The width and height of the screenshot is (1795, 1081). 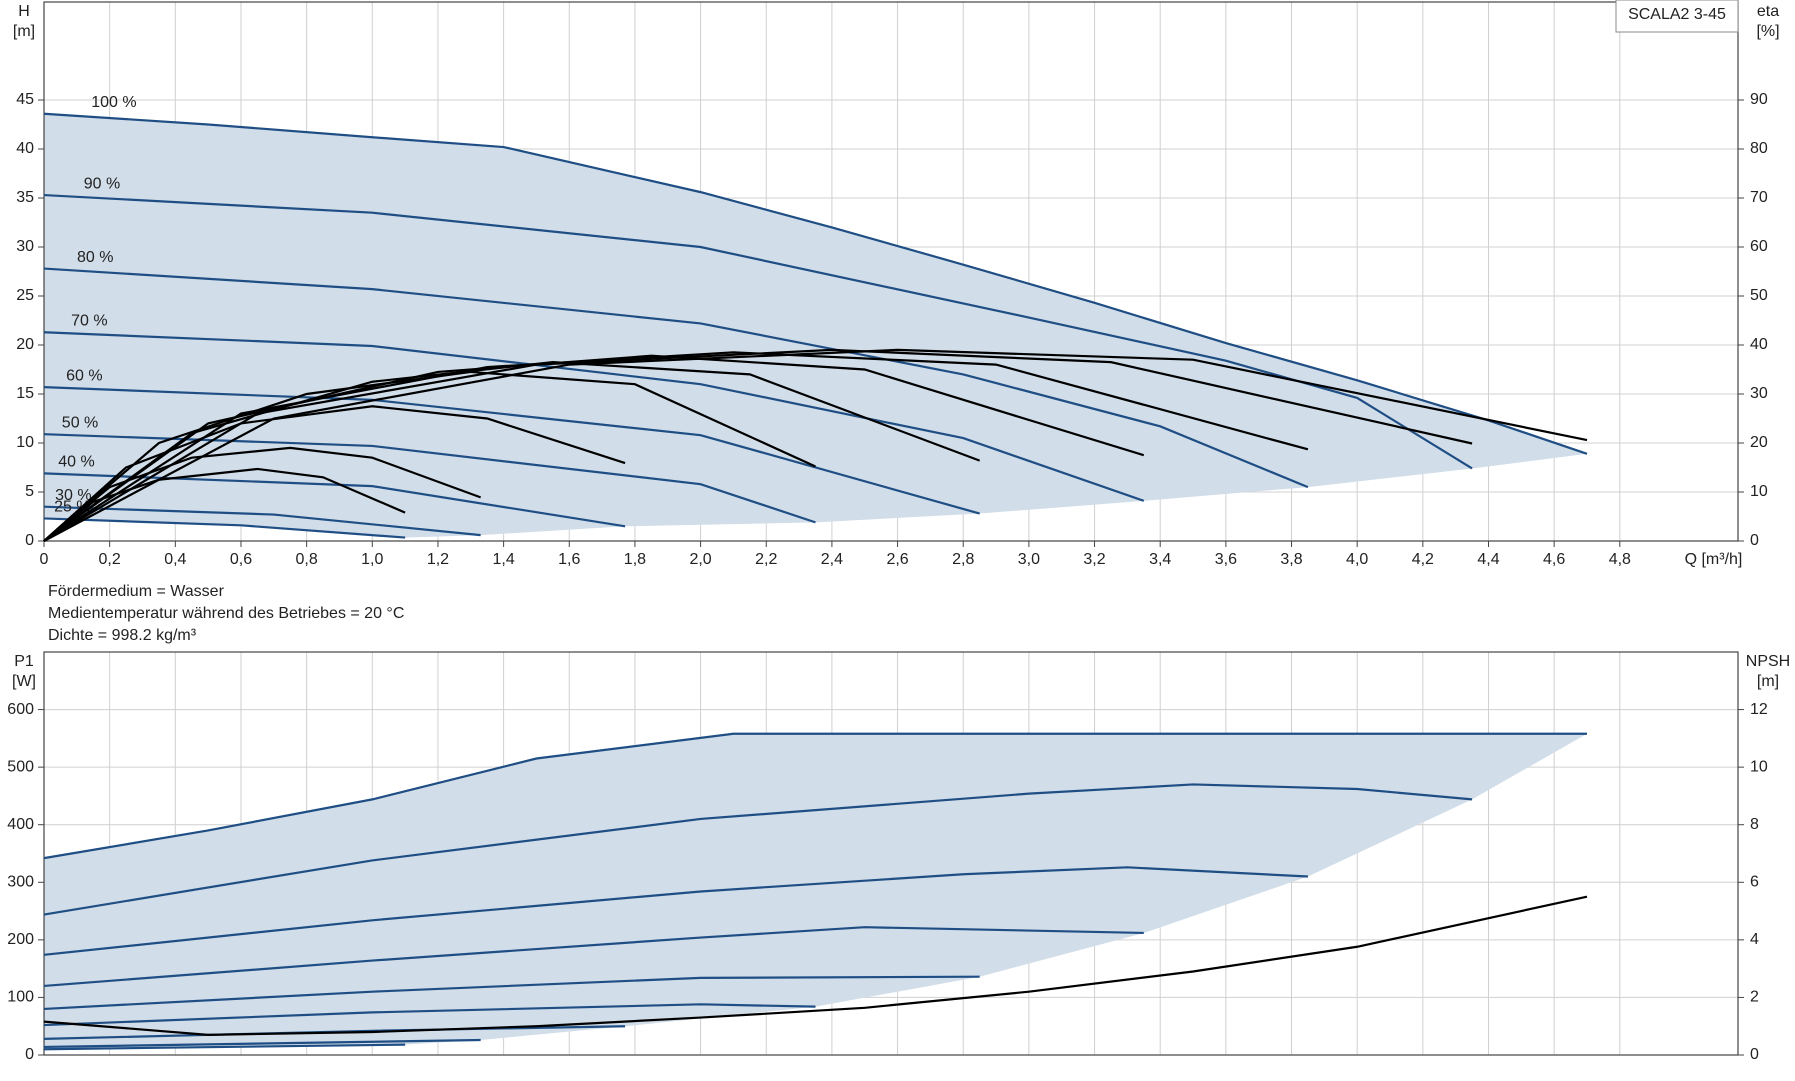 What do you see at coordinates (503, 559) in the screenshot?
I see `x-tick-label: 1,4` at bounding box center [503, 559].